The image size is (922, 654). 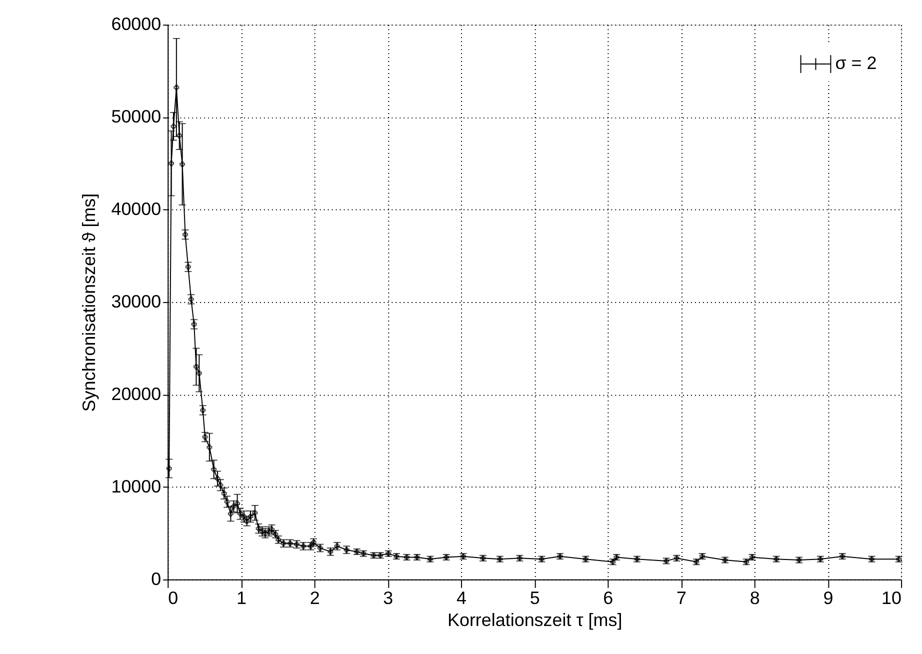 What do you see at coordinates (156, 578) in the screenshot?
I see `y-tick-label: 0` at bounding box center [156, 578].